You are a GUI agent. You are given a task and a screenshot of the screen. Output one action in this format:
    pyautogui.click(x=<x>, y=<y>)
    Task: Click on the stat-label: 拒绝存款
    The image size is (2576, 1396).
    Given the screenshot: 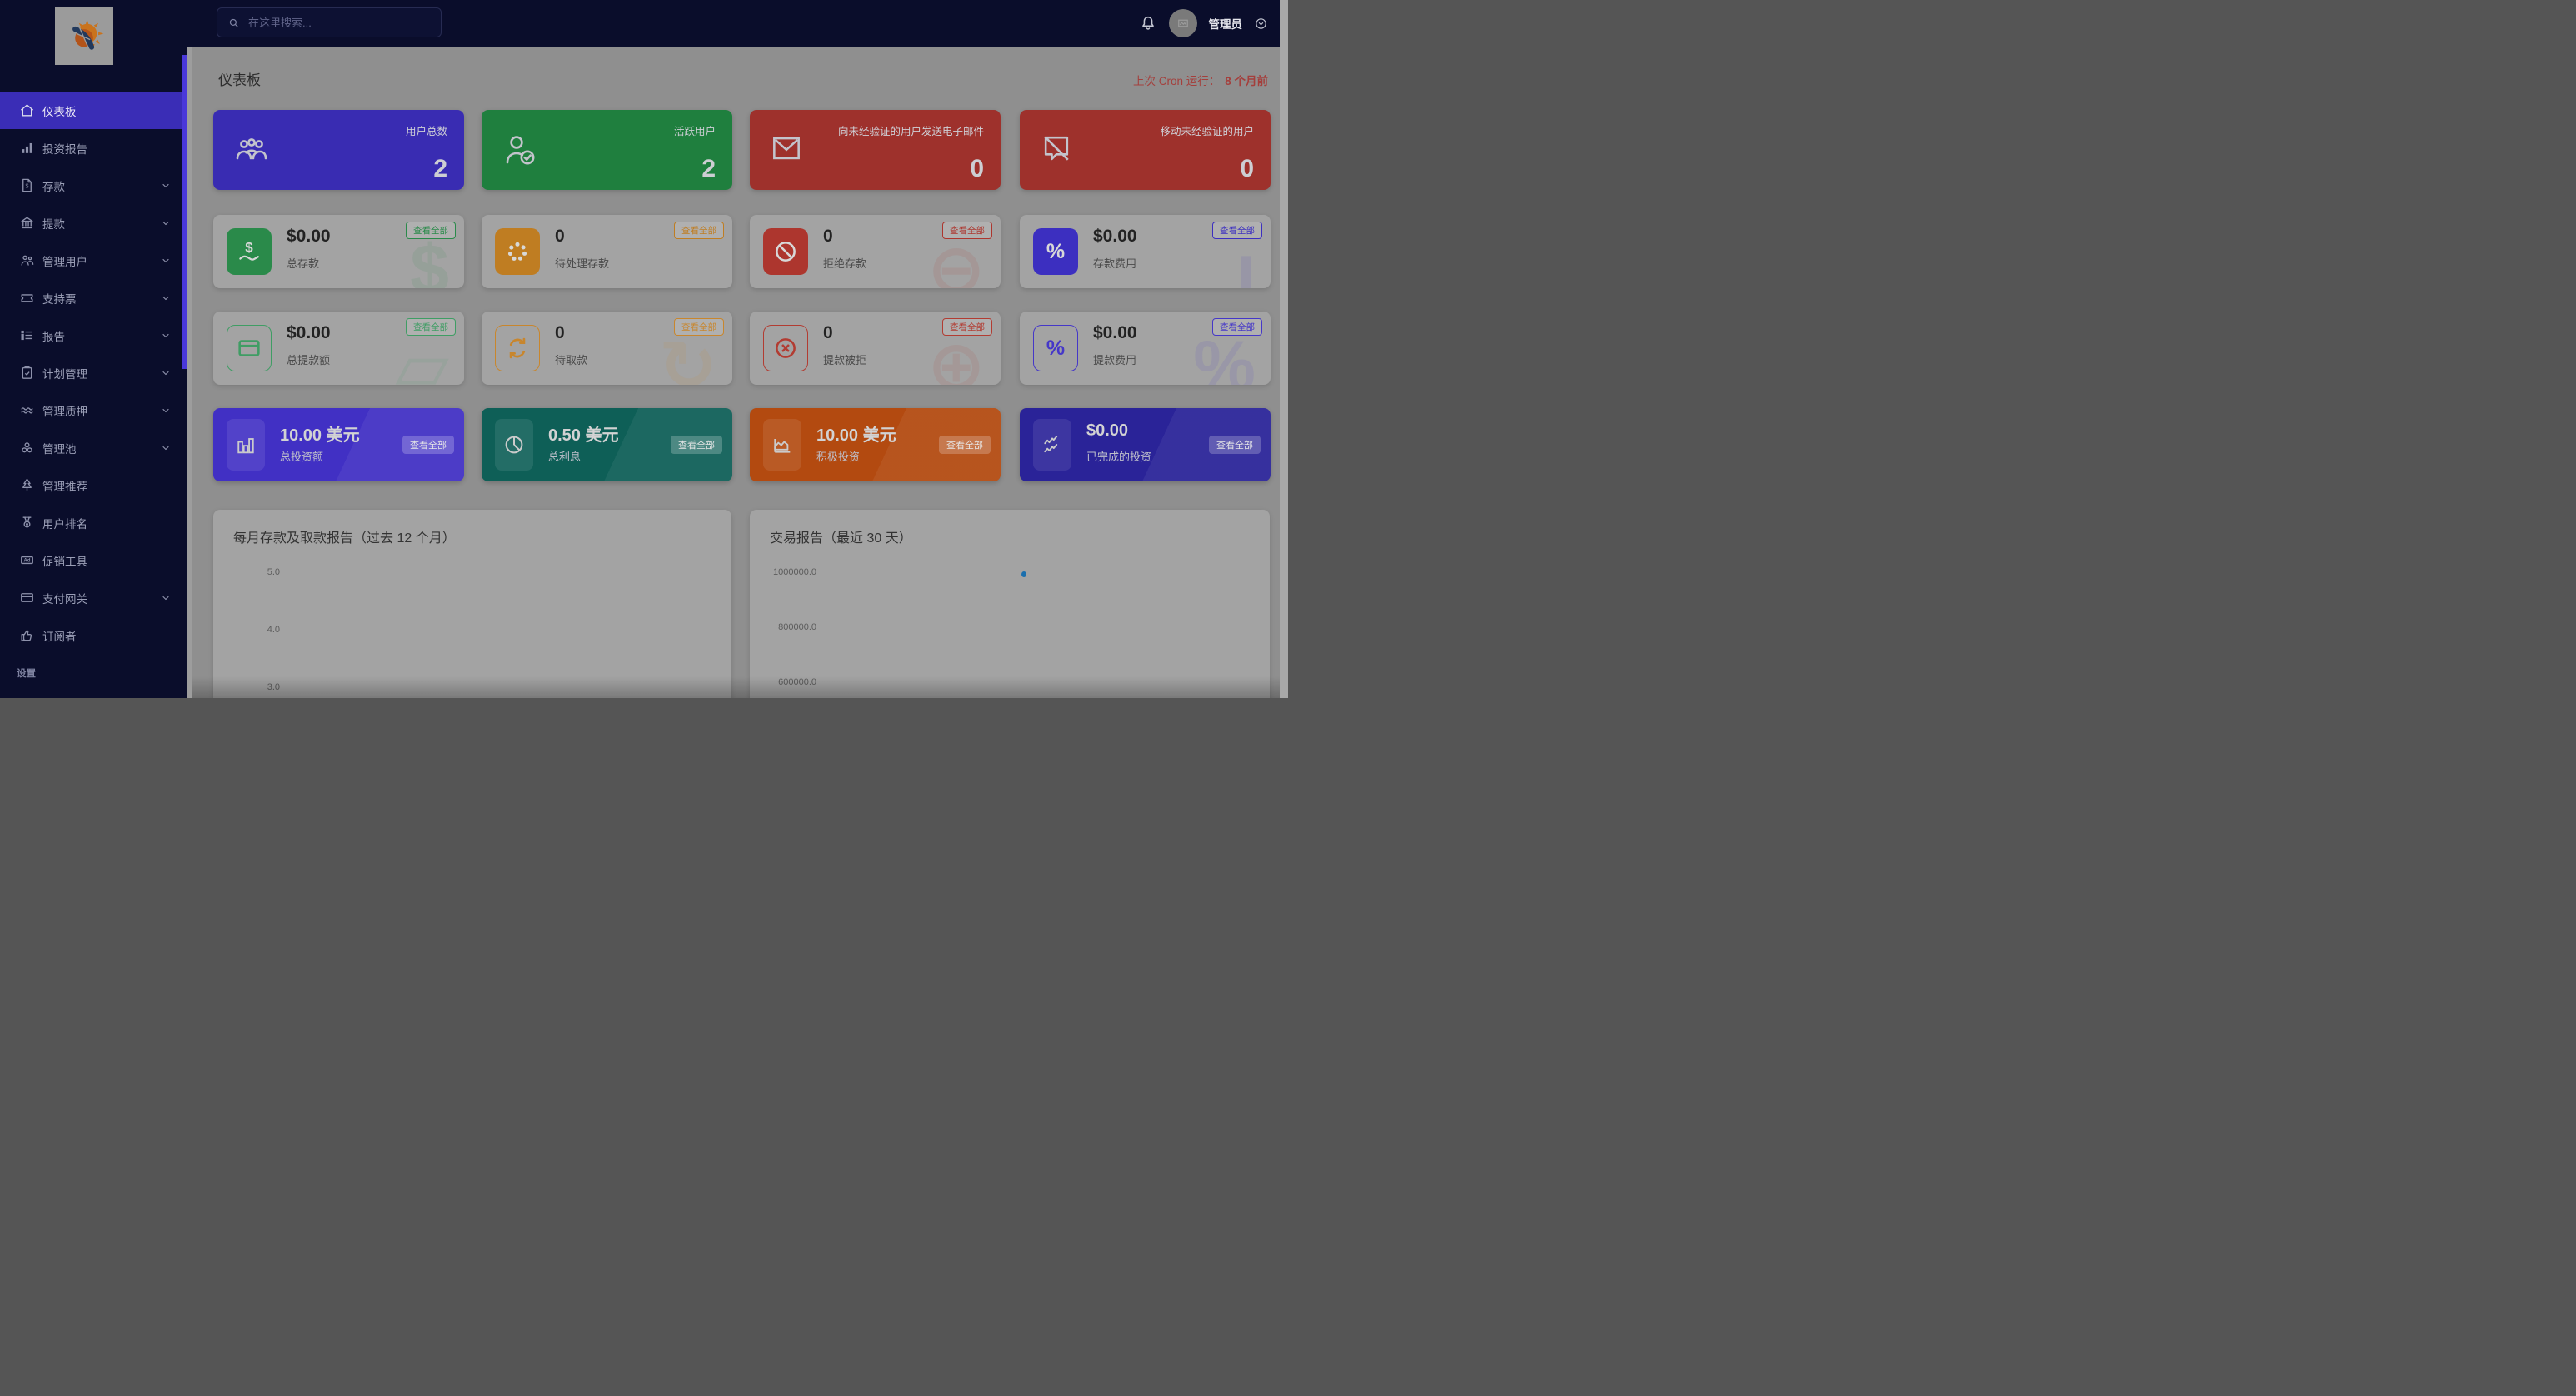 What is the action you would take?
    pyautogui.click(x=845, y=263)
    